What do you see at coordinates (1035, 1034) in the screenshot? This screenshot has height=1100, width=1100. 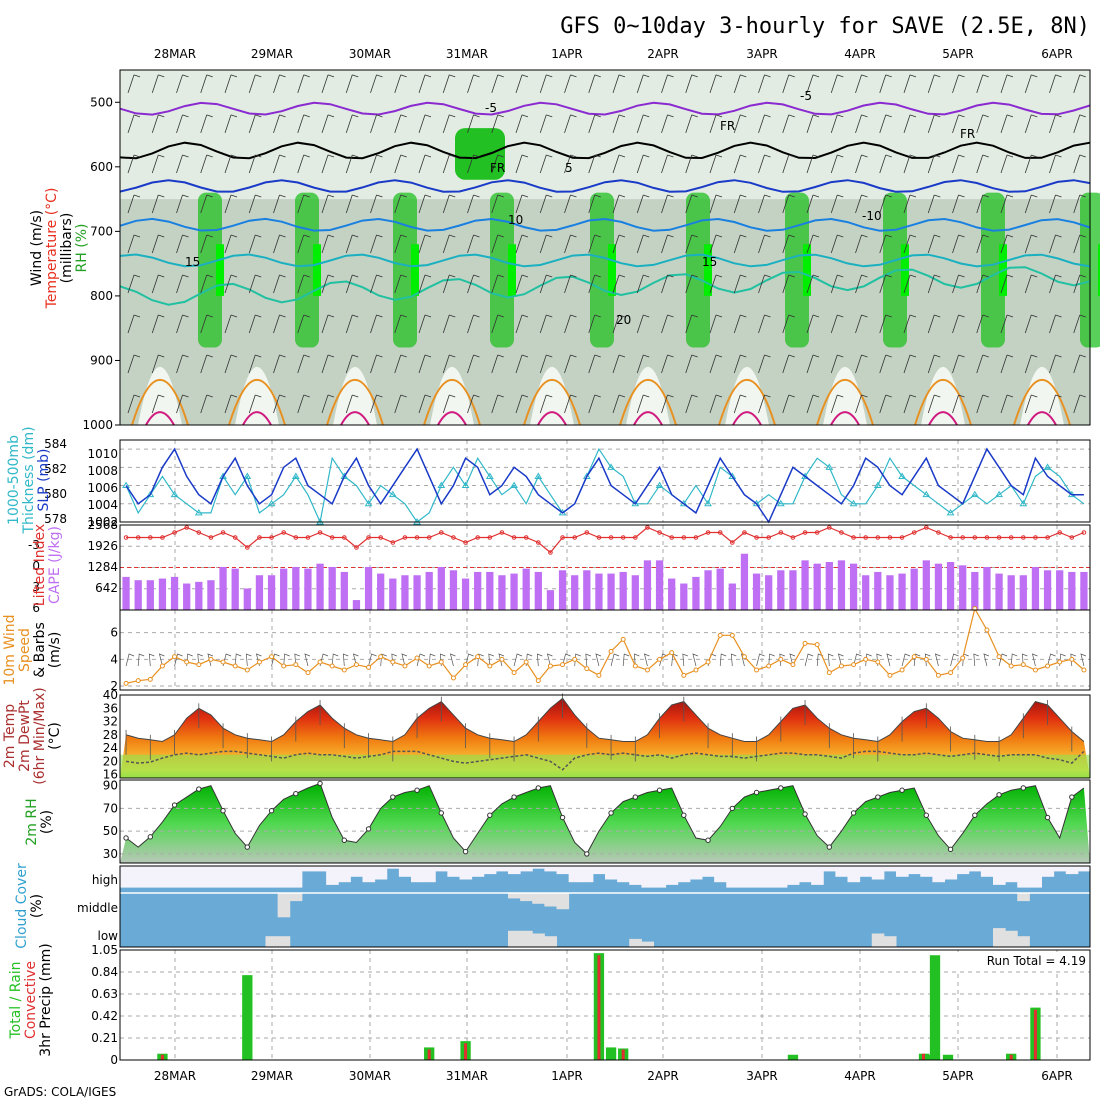 I see `precip-convective-bar` at bounding box center [1035, 1034].